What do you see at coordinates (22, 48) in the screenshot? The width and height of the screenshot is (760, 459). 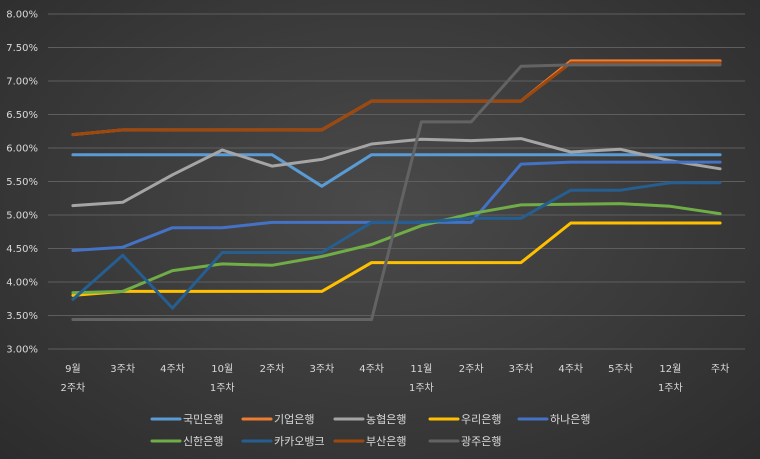 I see `y-tick-label: 7.50%` at bounding box center [22, 48].